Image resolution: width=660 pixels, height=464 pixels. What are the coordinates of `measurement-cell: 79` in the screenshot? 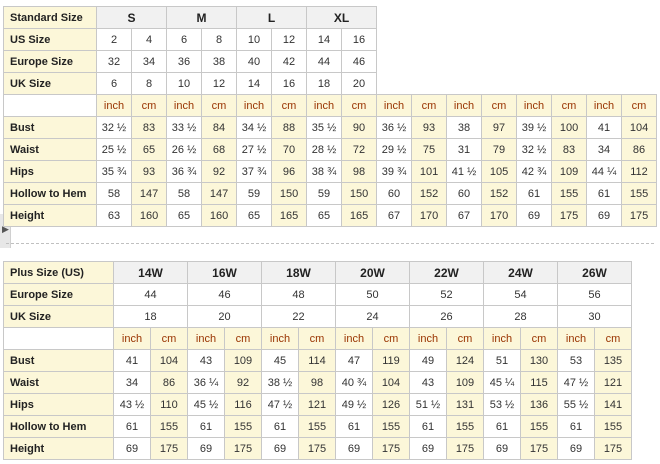 It's located at (499, 149).